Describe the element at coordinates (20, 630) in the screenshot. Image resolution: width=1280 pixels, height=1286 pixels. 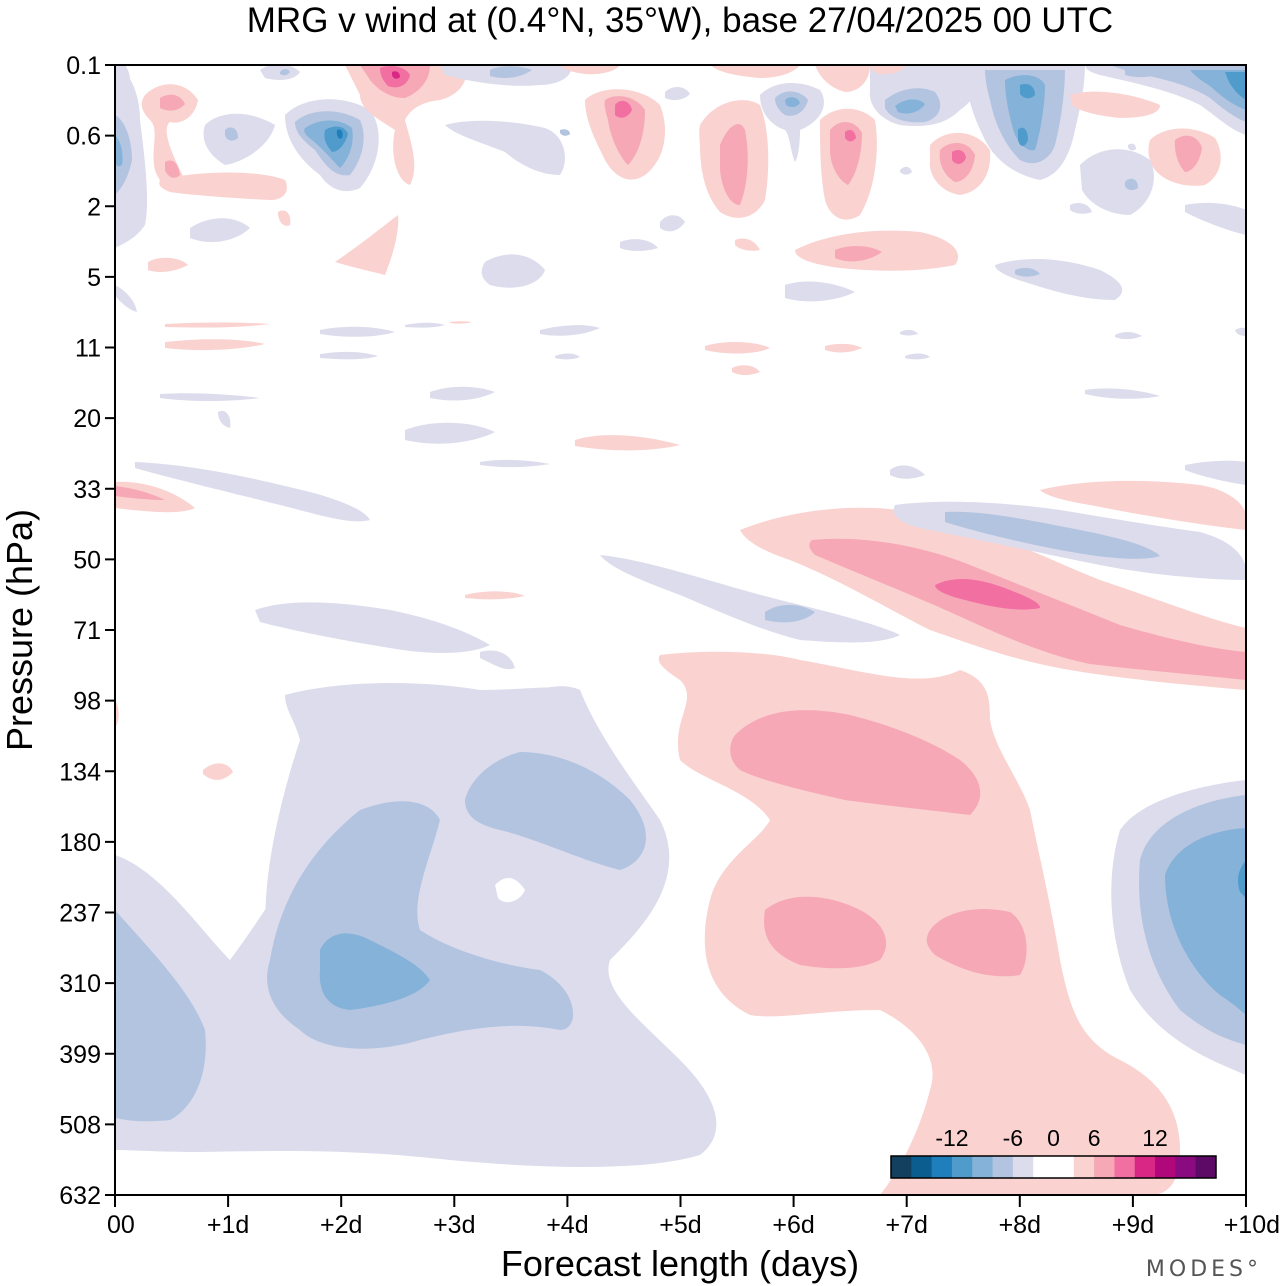
I see `y-axis-label: Pressure (hPa)` at that location.